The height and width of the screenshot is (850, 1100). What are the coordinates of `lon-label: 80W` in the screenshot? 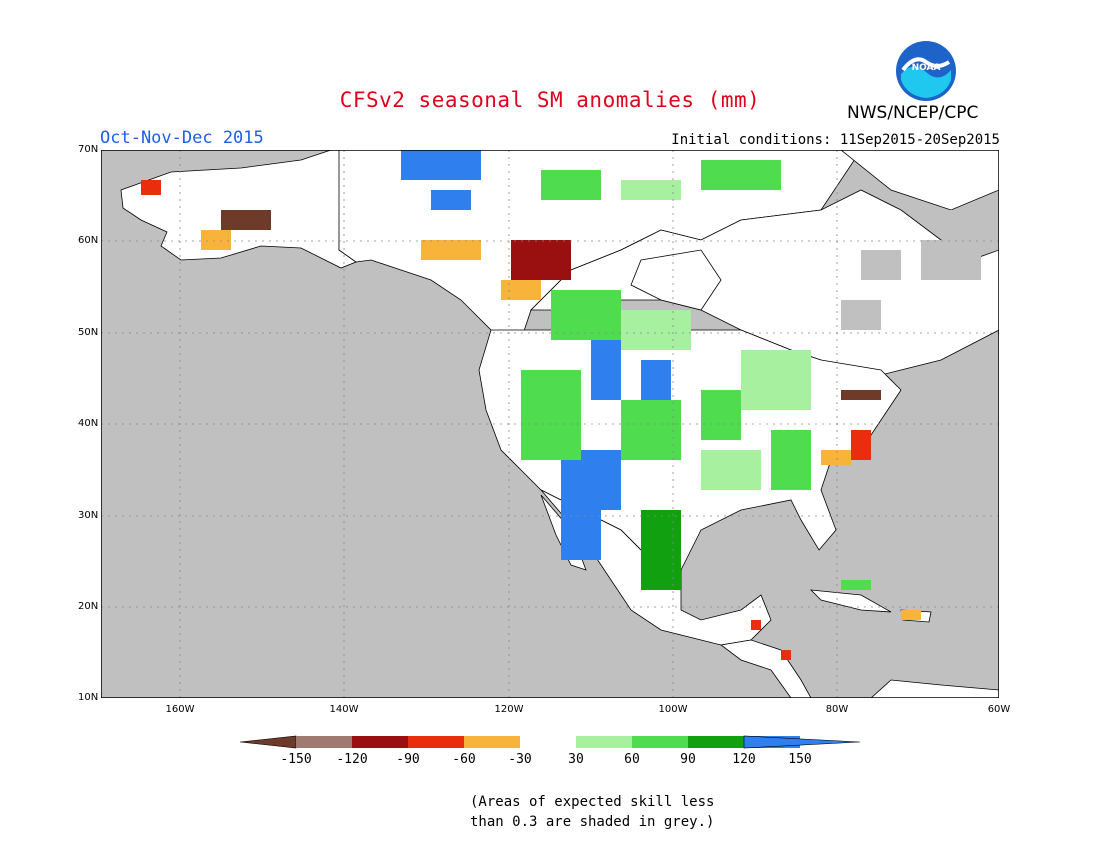 It's located at (837, 709).